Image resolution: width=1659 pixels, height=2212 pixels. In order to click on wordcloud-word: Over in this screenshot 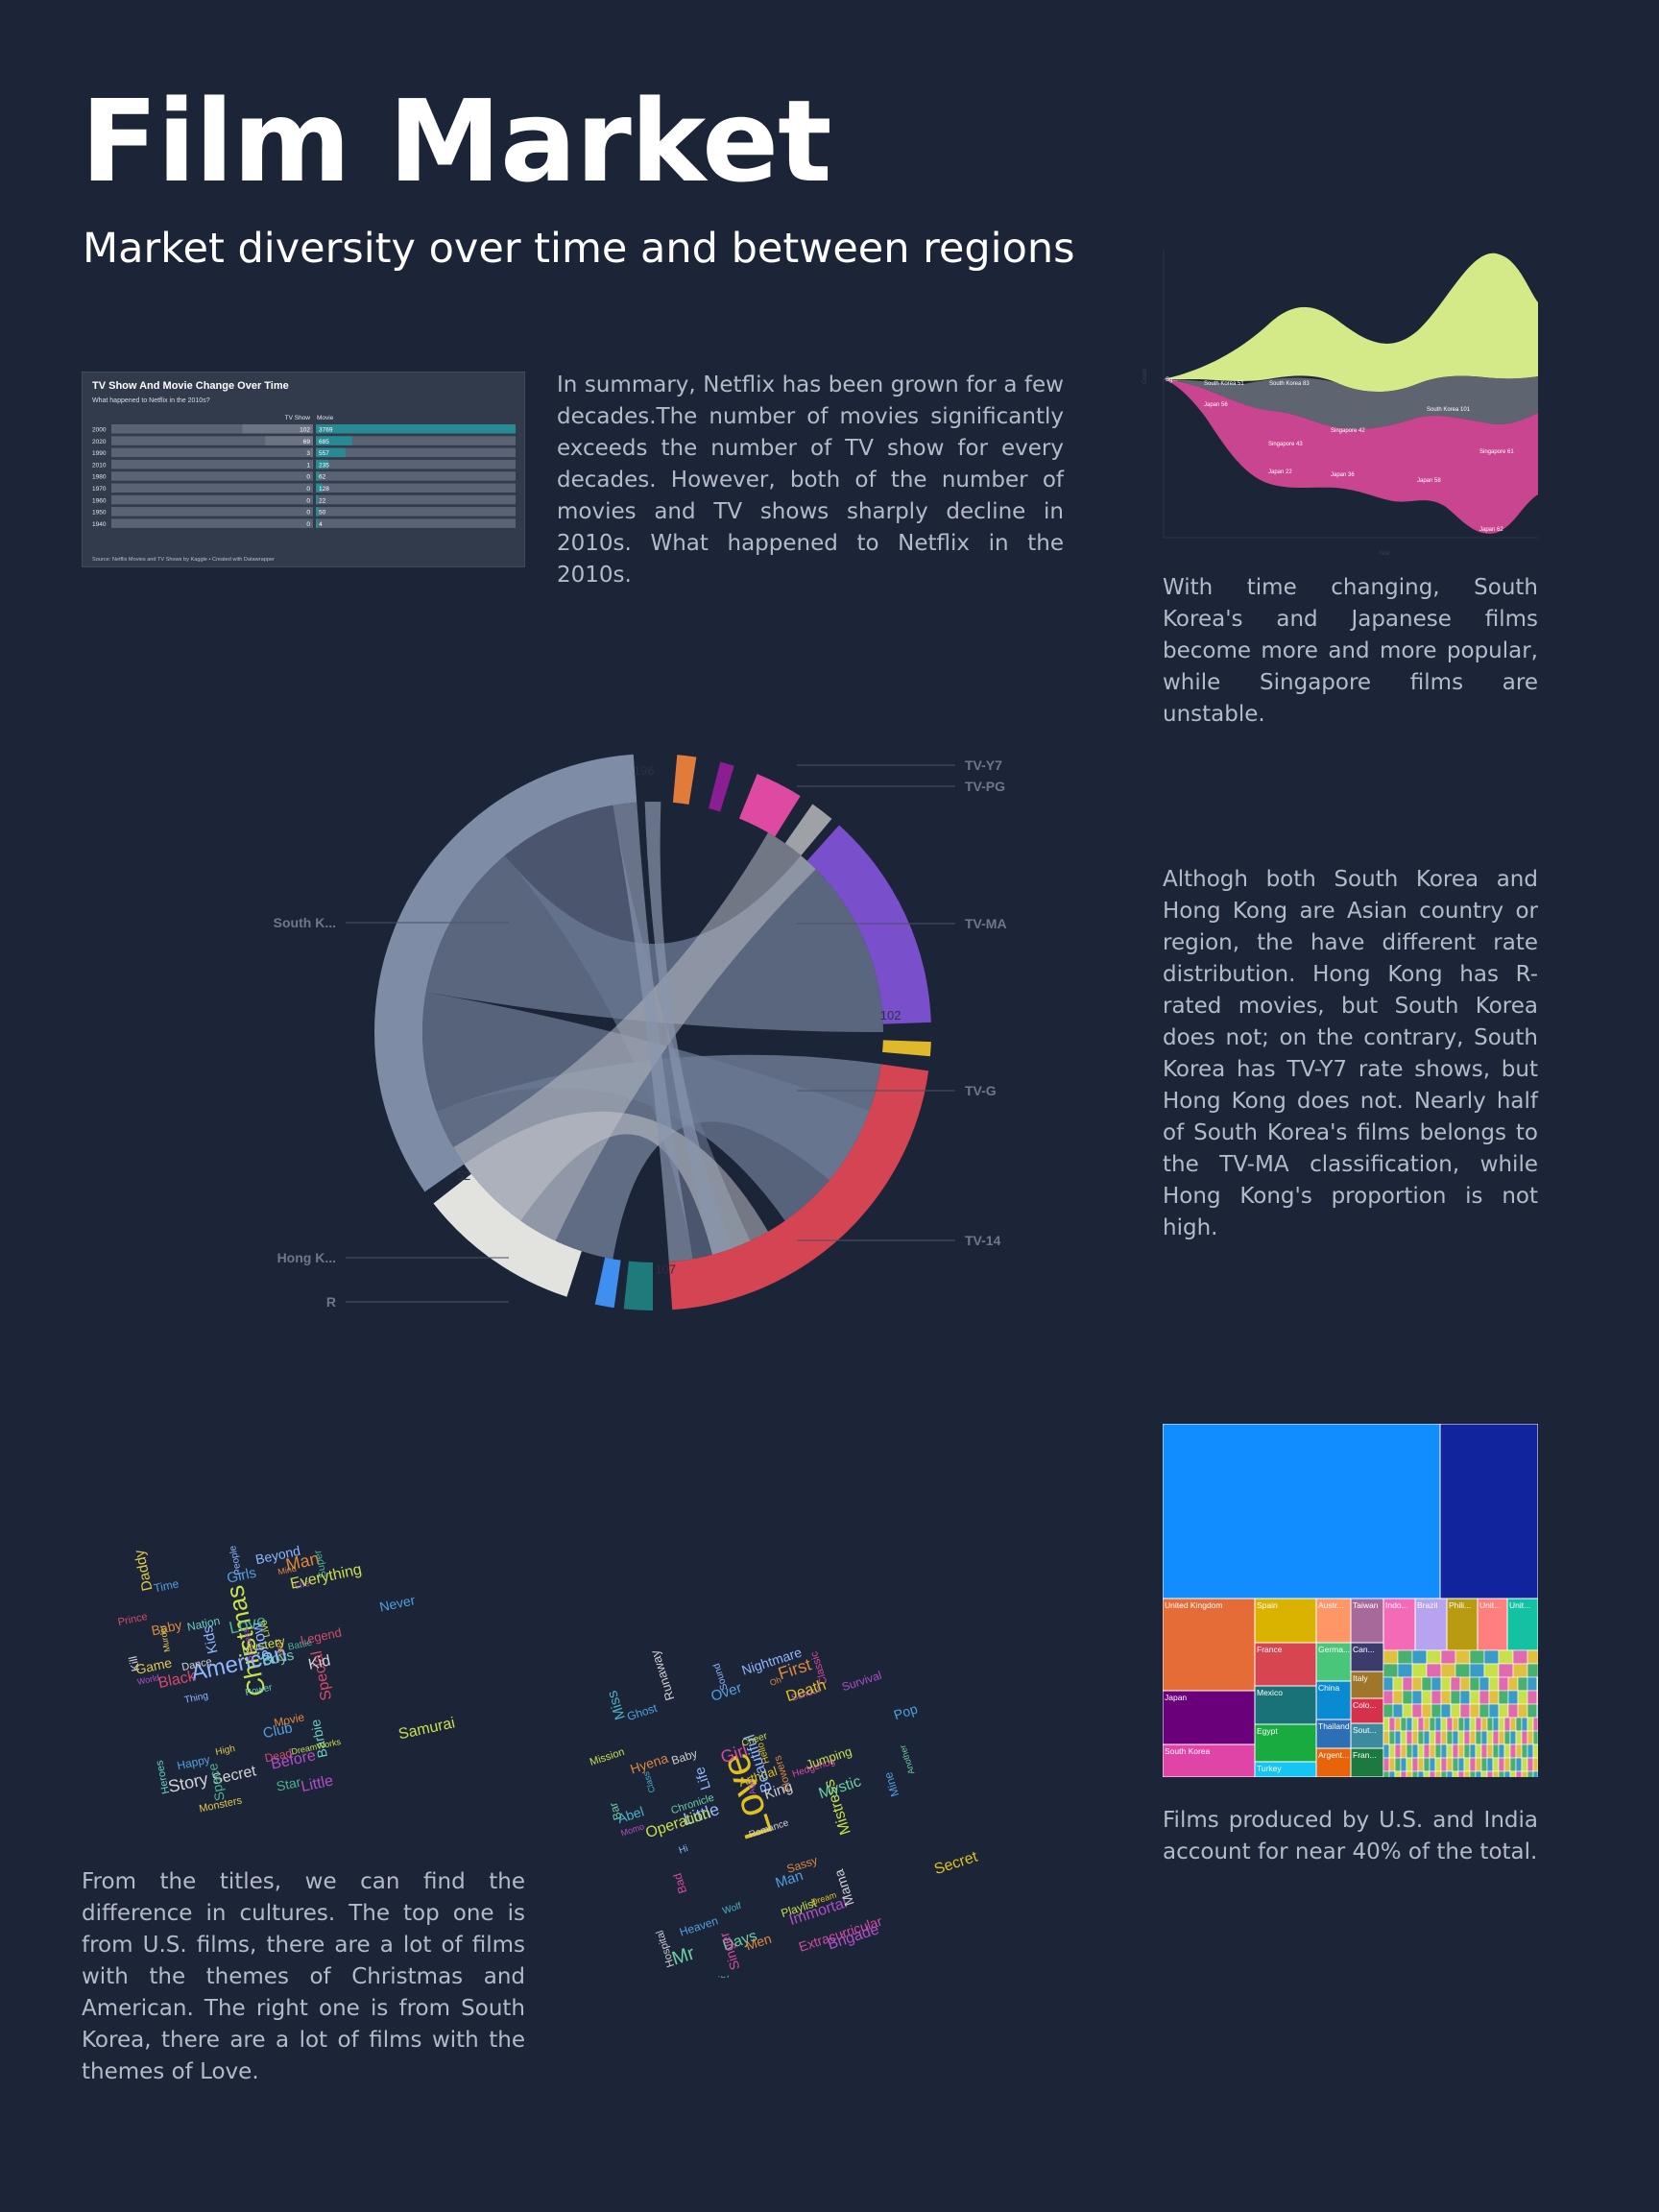, I will do `click(726, 1693)`.